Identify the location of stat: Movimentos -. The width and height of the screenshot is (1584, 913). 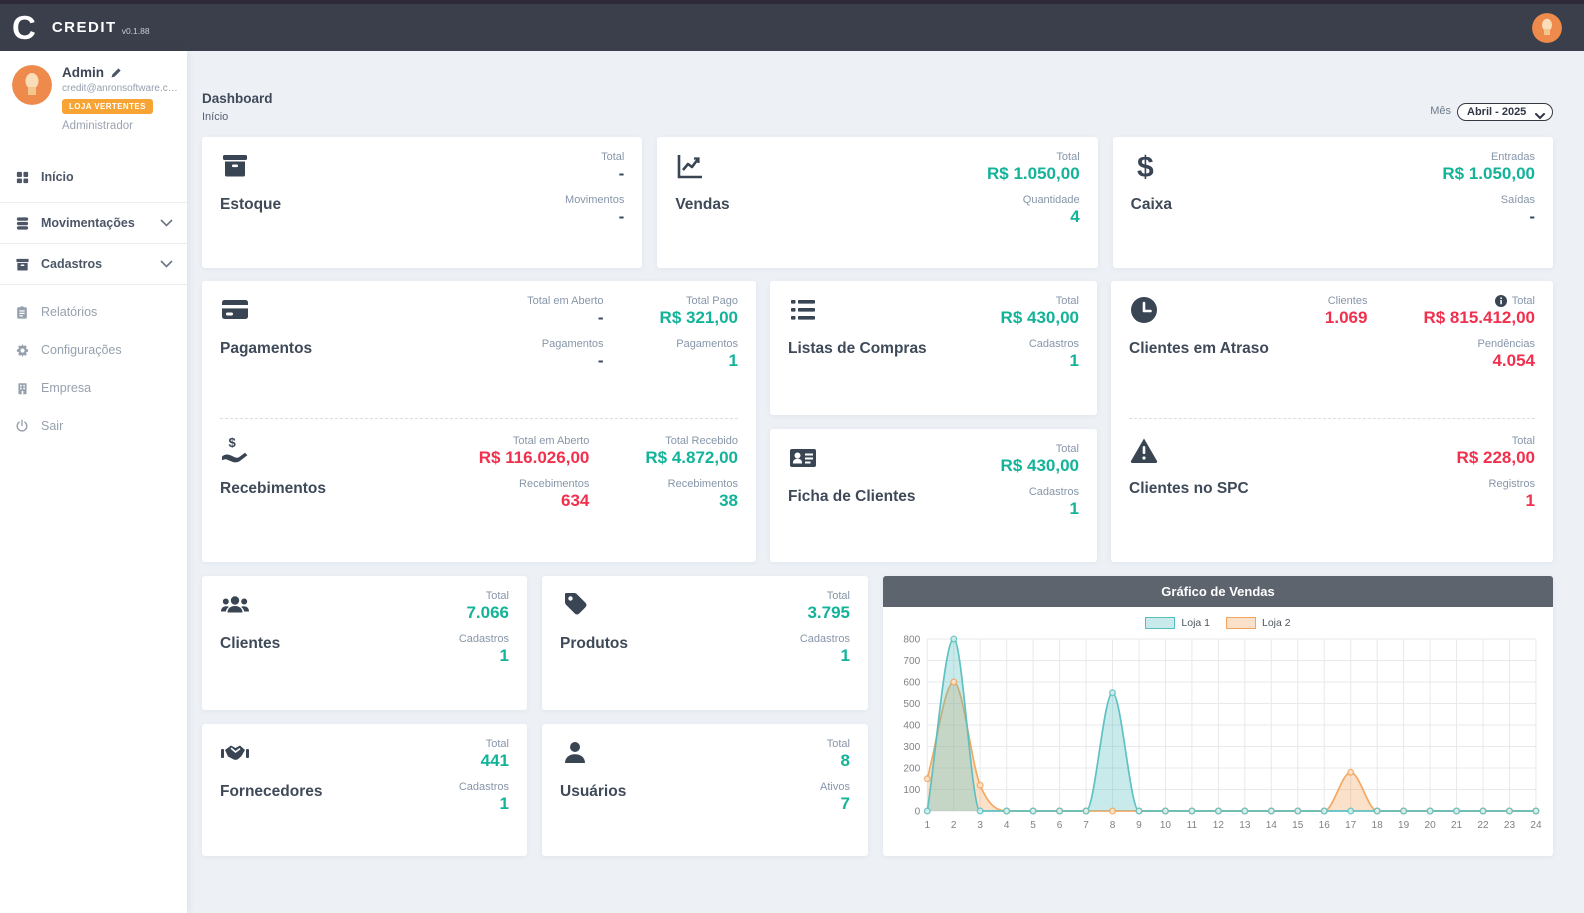
(595, 210).